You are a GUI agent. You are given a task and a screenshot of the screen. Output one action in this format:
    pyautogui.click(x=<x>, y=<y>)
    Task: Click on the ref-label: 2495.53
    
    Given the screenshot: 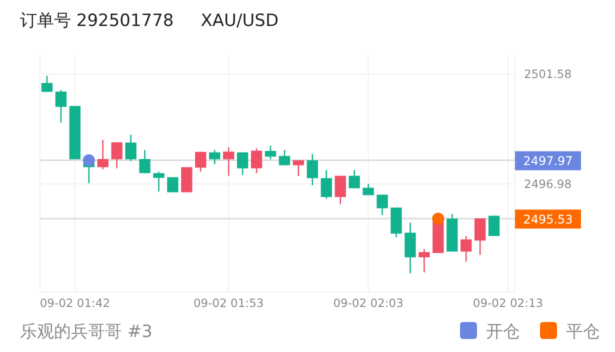 What is the action you would take?
    pyautogui.click(x=548, y=219)
    